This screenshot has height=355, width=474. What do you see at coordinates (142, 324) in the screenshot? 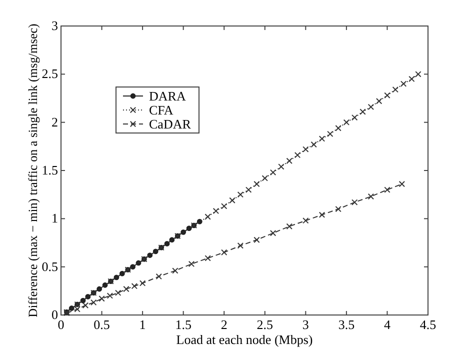
I see `x-tick-label: 1` at bounding box center [142, 324].